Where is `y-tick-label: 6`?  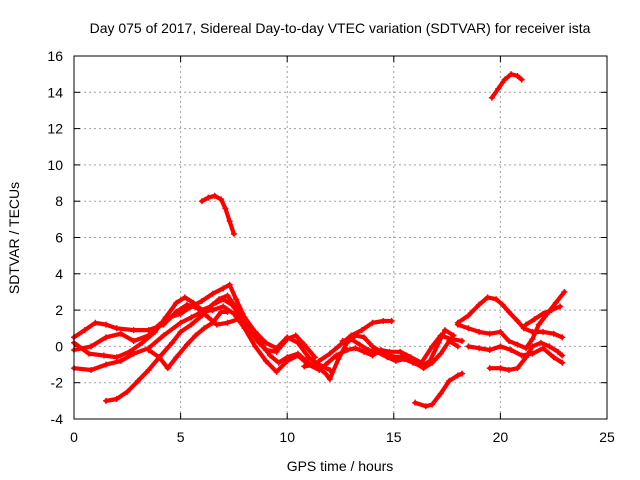
y-tick-label: 6 is located at coordinates (59, 238).